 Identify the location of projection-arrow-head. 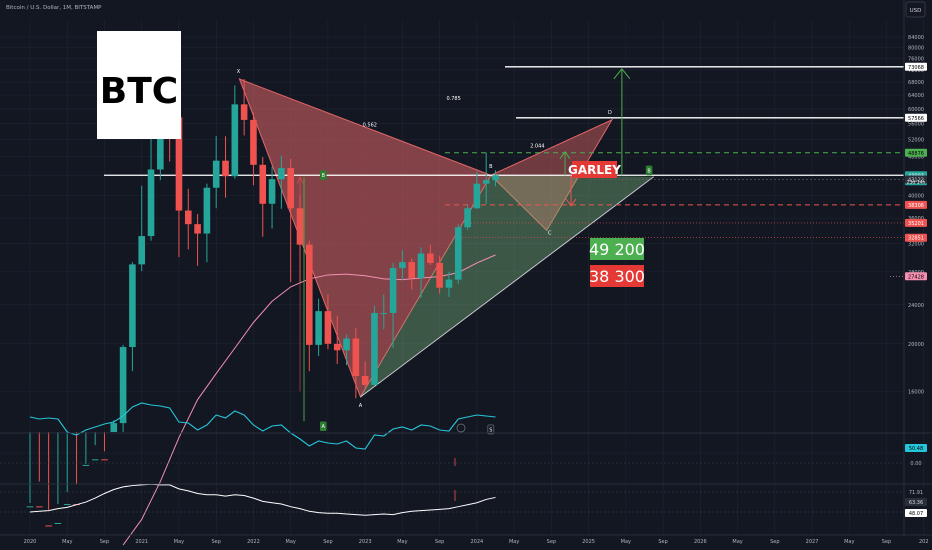
(622, 74).